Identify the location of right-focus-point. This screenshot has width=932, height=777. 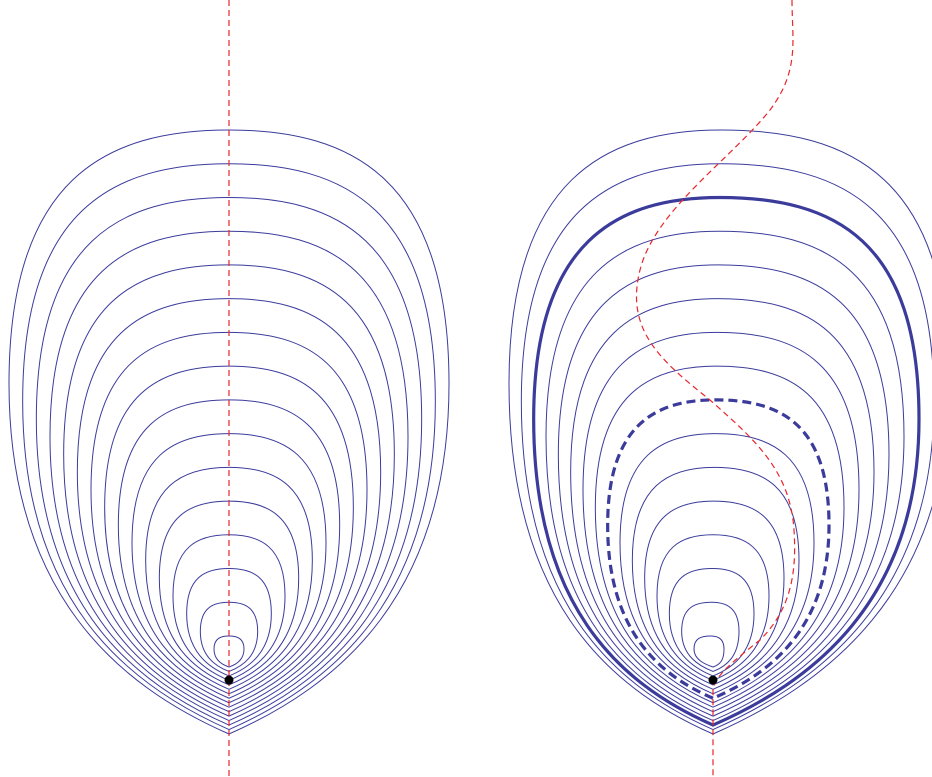
(713, 680).